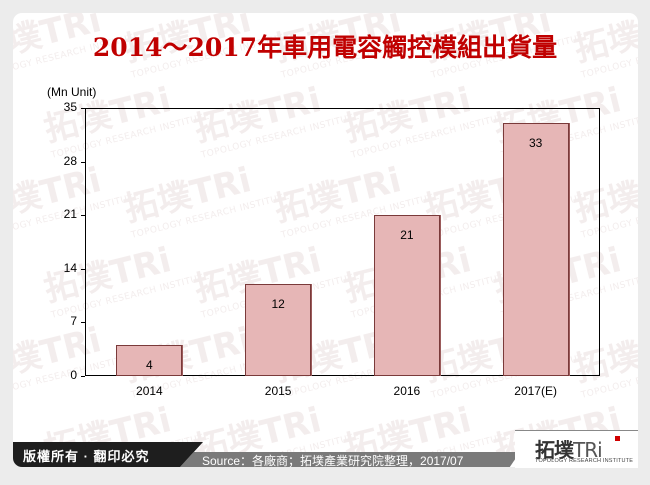  Describe the element at coordinates (70, 214) in the screenshot. I see `y-tick-label: 21` at that location.